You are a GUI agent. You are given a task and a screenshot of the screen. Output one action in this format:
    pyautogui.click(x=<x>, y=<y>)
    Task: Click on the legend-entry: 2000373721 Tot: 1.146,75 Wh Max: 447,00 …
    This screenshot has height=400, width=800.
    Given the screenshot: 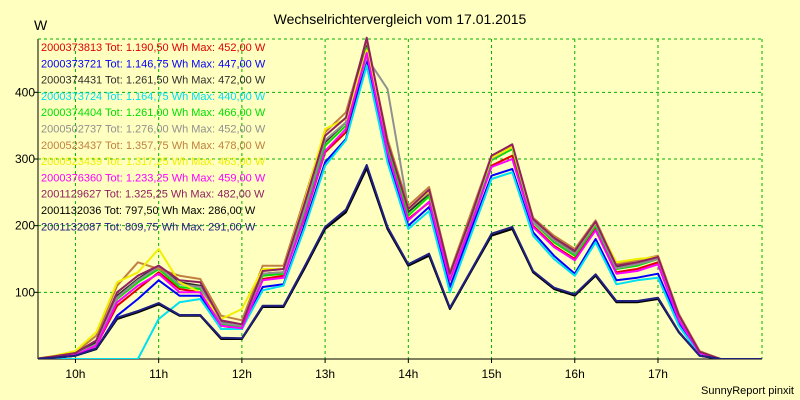 What is the action you would take?
    pyautogui.click(x=153, y=64)
    